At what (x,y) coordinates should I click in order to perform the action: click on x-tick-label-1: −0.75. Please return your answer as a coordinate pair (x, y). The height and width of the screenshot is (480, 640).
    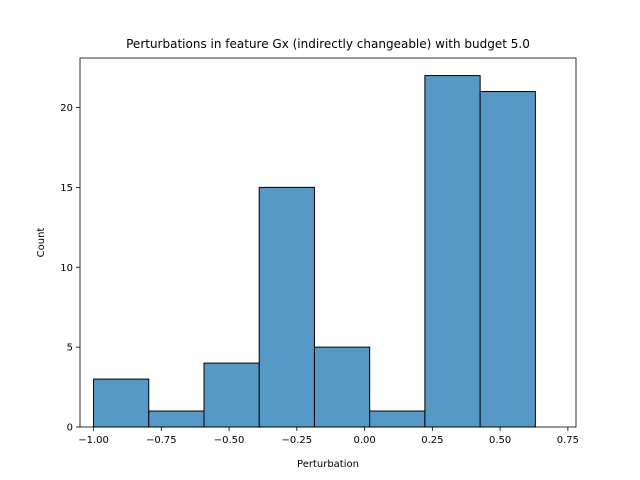
    Looking at the image, I should click on (161, 440).